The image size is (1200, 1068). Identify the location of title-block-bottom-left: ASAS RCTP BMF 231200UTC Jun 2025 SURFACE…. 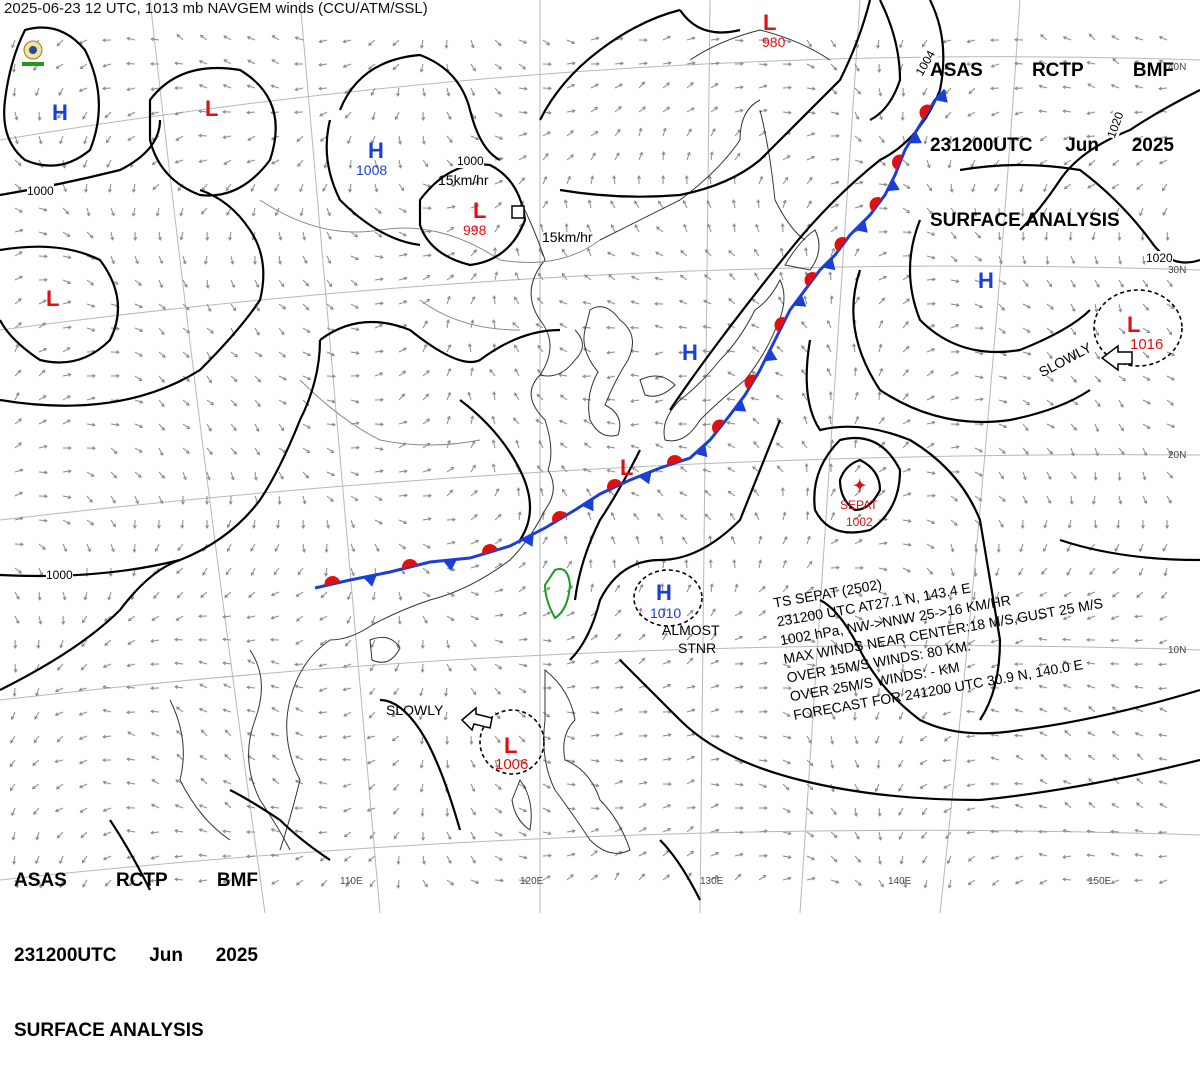
(136, 943).